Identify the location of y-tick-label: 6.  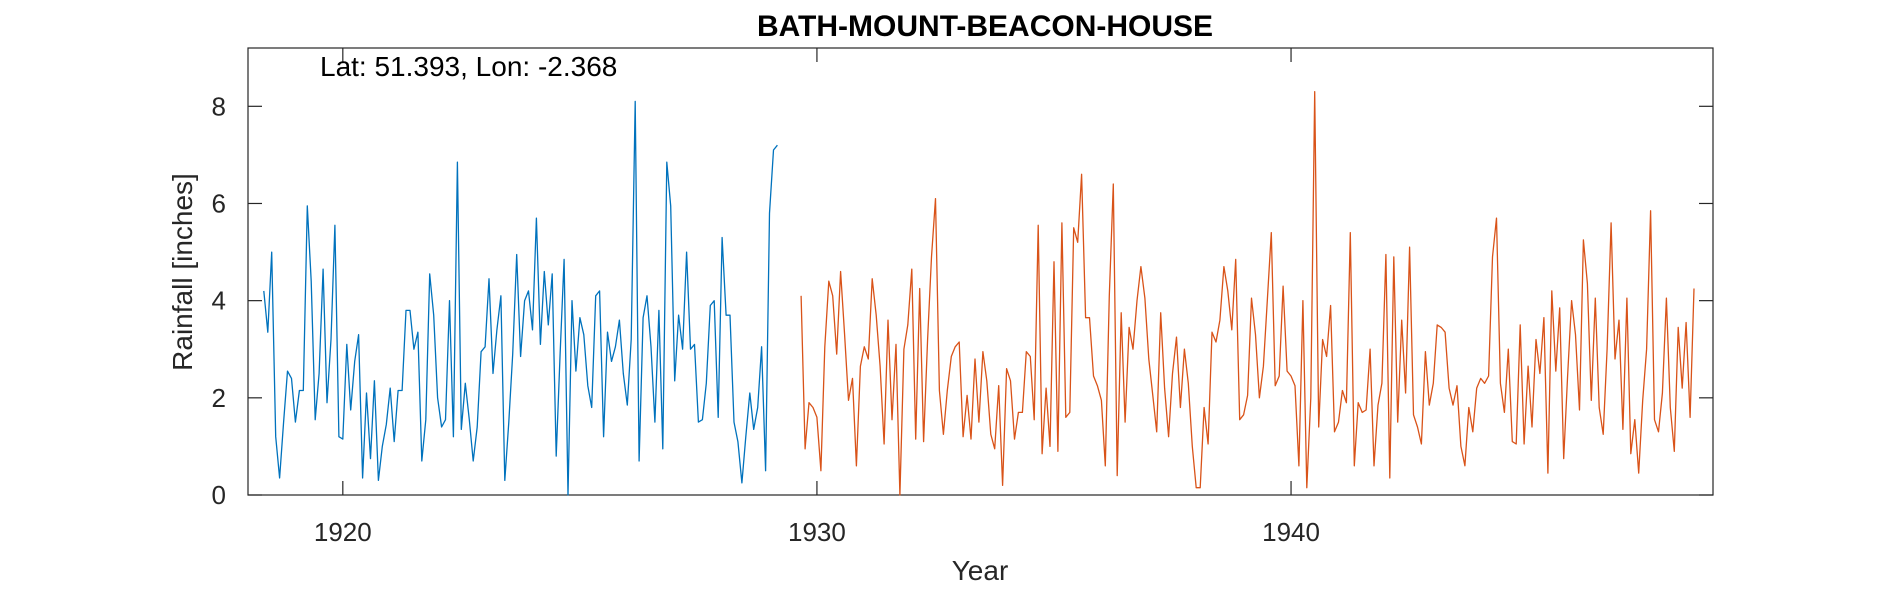
(219, 203).